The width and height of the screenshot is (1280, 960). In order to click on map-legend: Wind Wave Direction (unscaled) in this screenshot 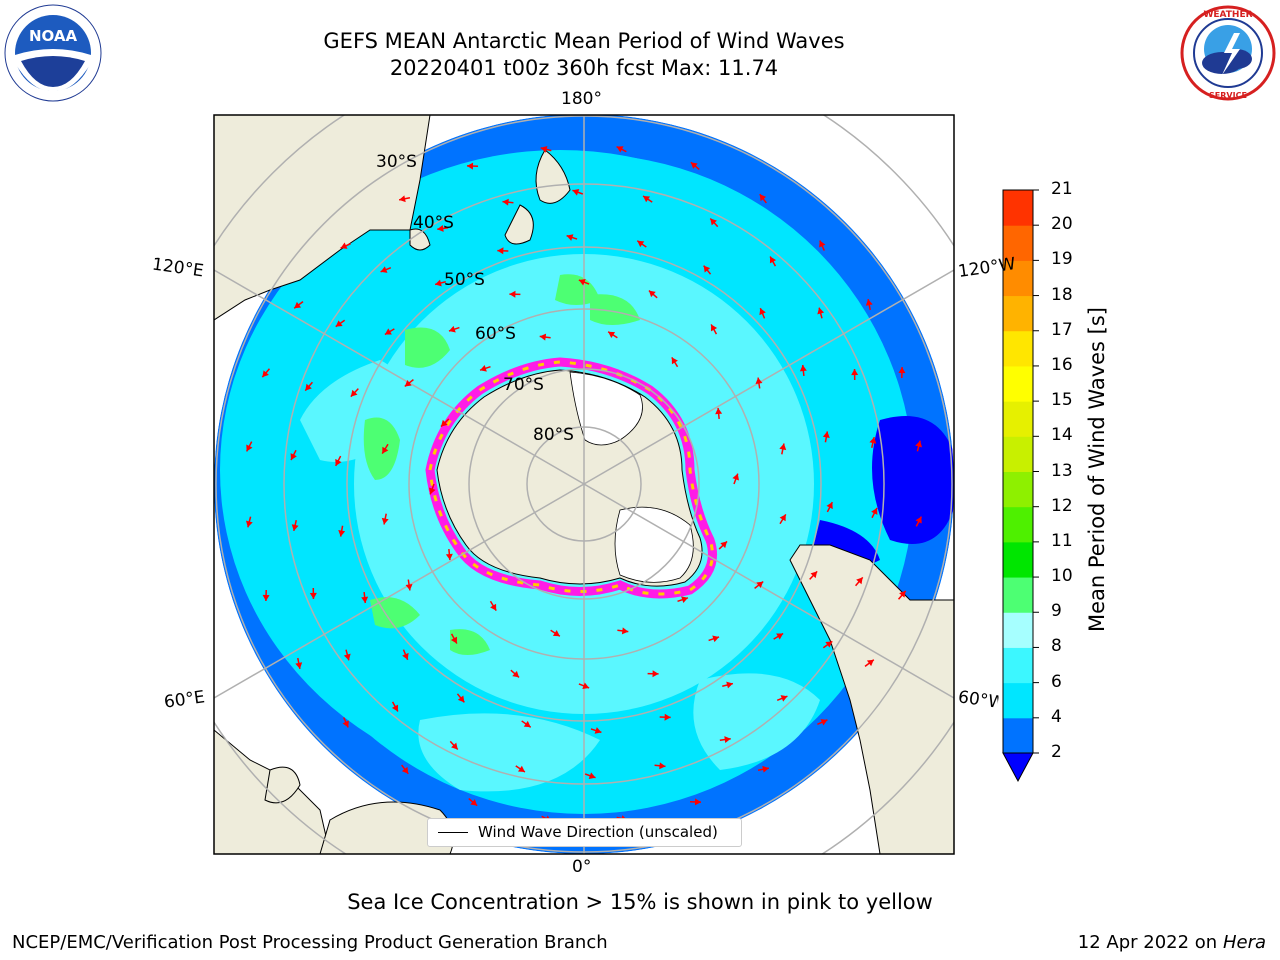, I will do `click(584, 832)`.